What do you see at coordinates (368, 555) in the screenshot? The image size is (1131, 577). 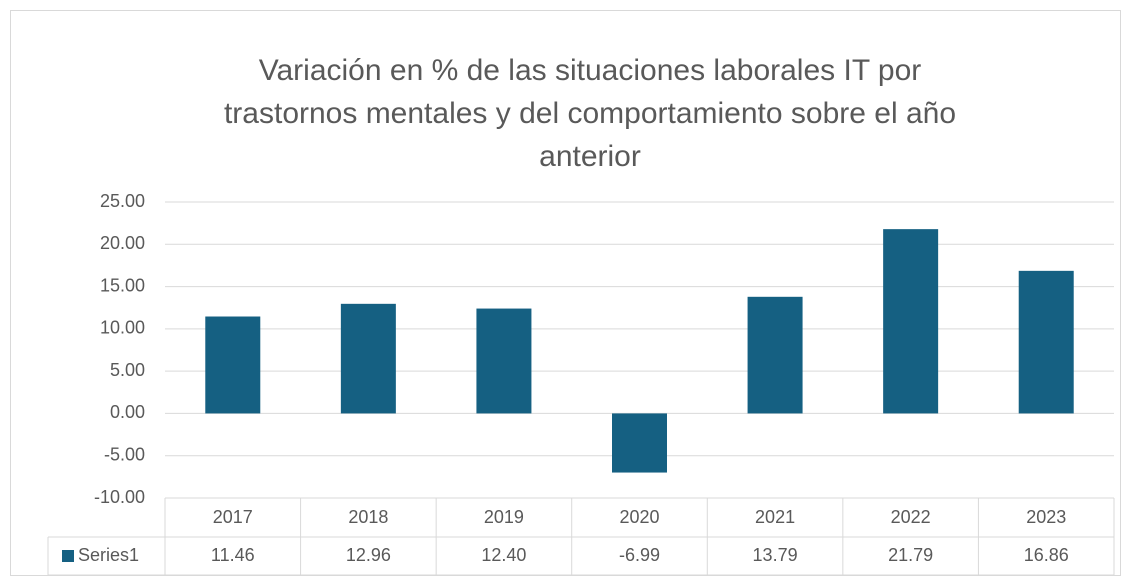 I see `table-value: 12.96` at bounding box center [368, 555].